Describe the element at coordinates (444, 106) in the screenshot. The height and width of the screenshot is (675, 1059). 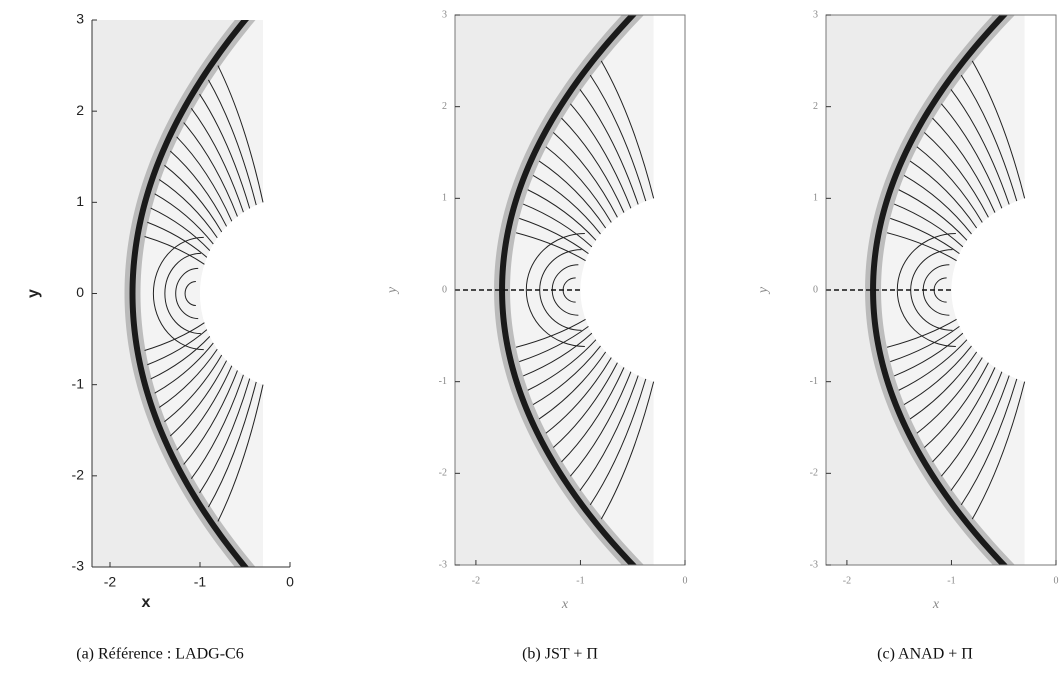
I see `y-tick-label: 2` at that location.